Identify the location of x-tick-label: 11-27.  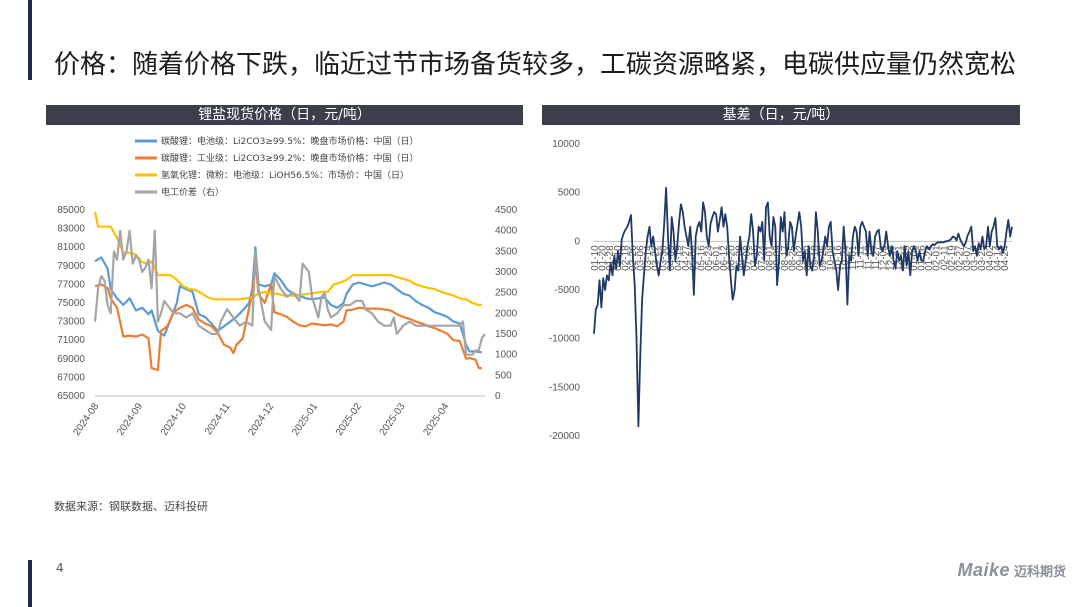
(876, 257).